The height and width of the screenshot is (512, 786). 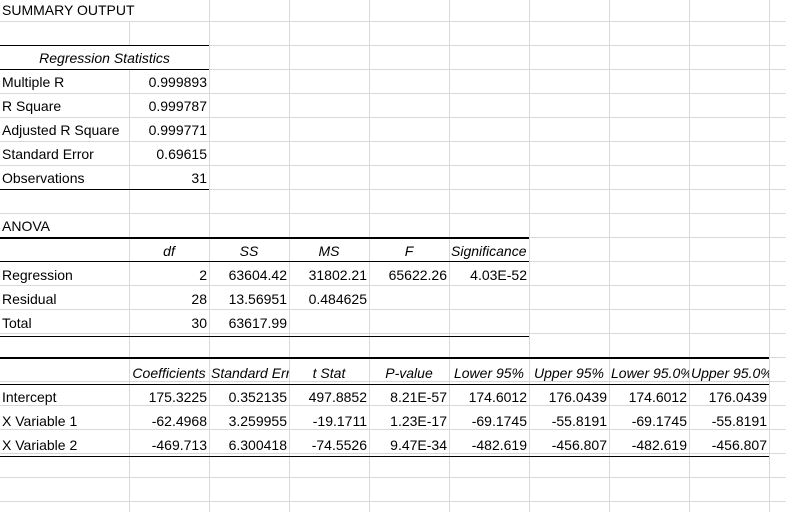 What do you see at coordinates (257, 299) in the screenshot?
I see `anova-cell: 13.56951` at bounding box center [257, 299].